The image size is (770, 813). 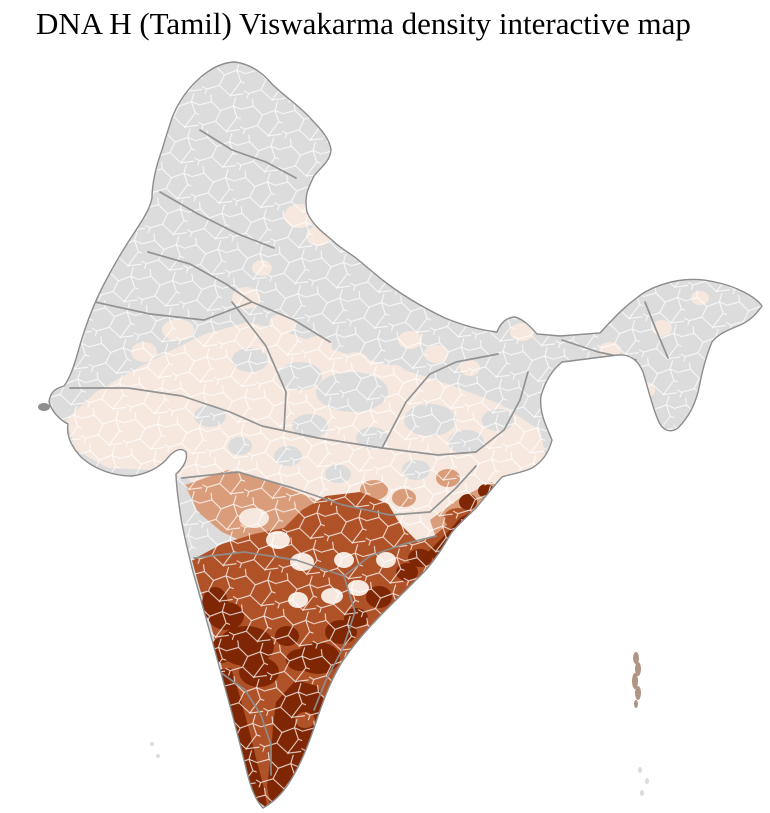 I want to click on andaman-islands, so click(x=636, y=680).